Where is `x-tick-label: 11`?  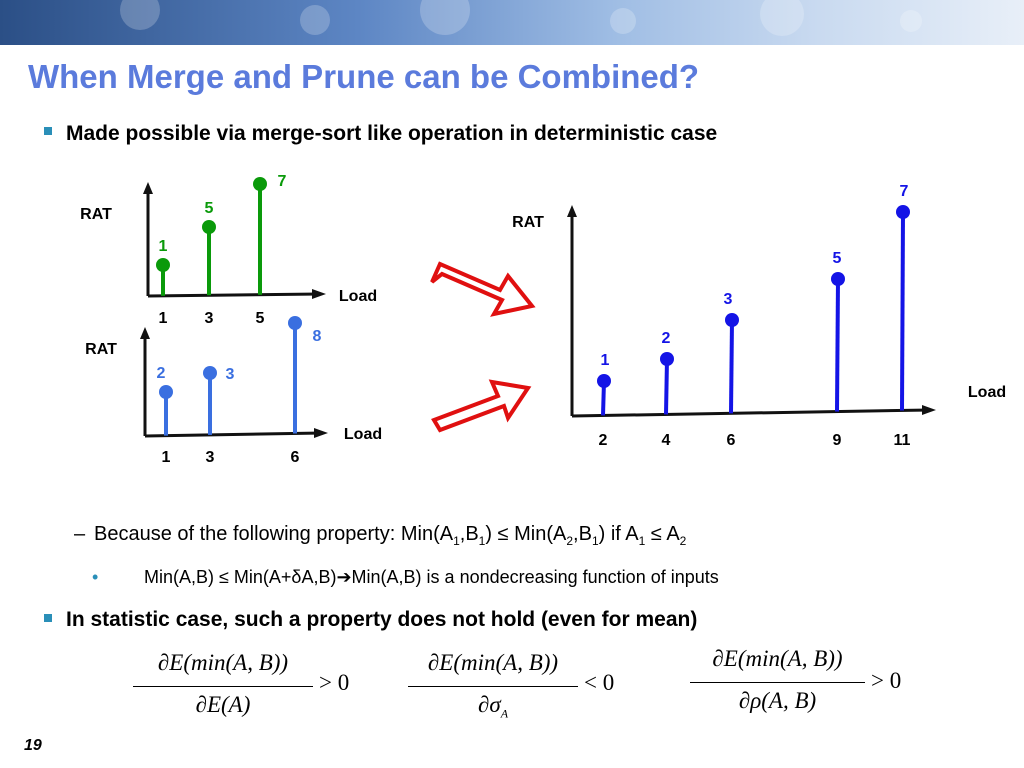 x-tick-label: 11 is located at coordinates (902, 440).